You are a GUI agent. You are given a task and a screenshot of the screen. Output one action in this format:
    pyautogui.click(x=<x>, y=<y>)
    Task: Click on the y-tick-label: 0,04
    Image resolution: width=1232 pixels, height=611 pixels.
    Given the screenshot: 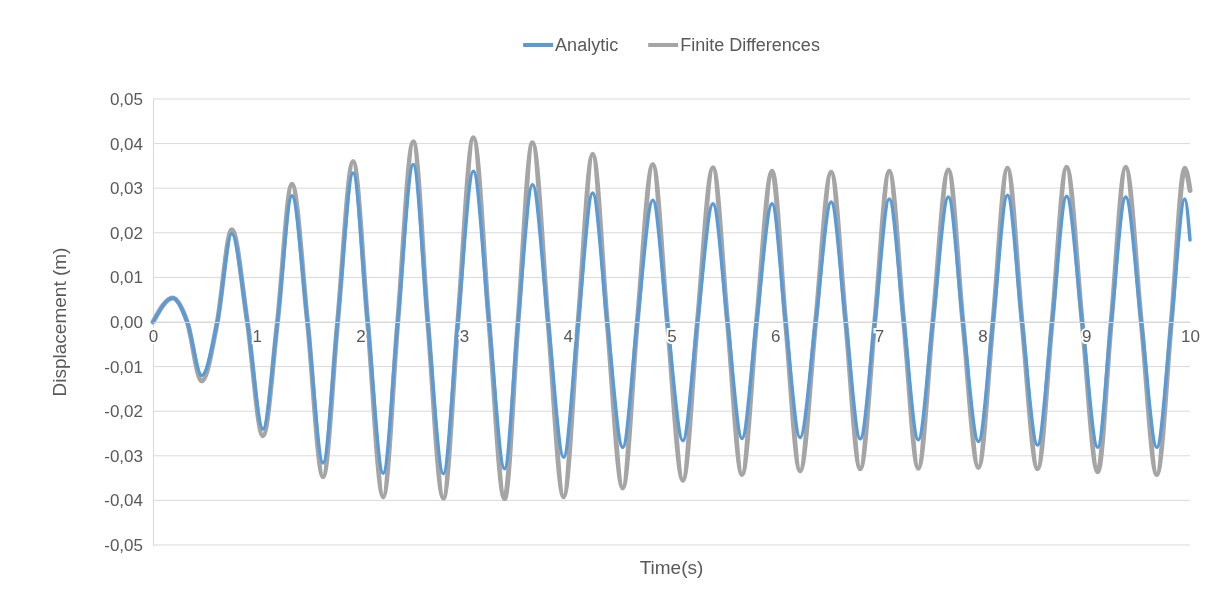 What is the action you would take?
    pyautogui.click(x=126, y=144)
    